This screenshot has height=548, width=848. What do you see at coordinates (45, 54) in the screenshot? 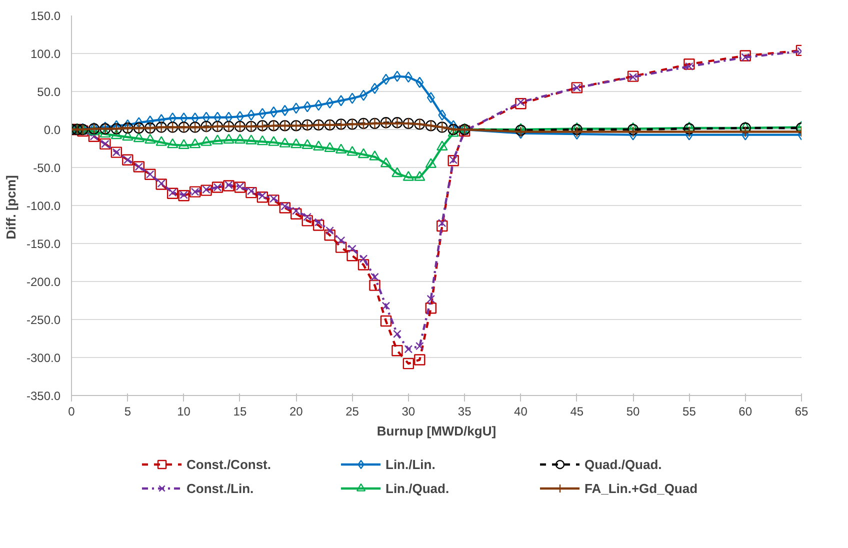
I see `y-tick-label: 100.0` at bounding box center [45, 54].